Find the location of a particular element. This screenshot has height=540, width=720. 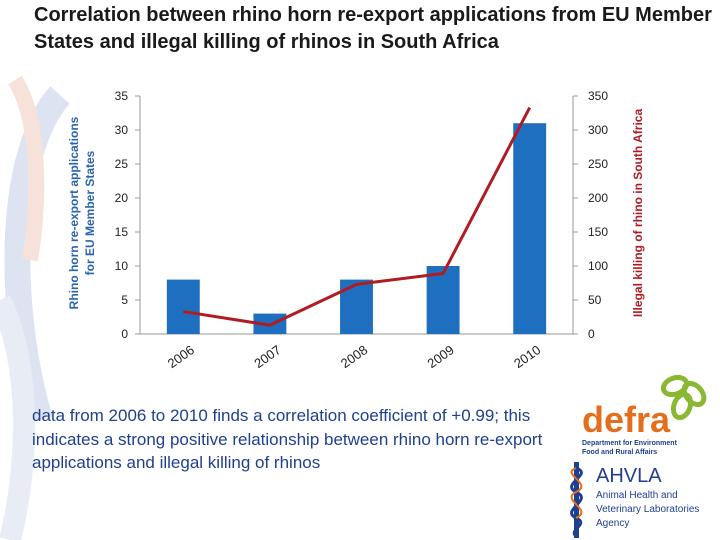

right-tick-label: 200 is located at coordinates (598, 198).